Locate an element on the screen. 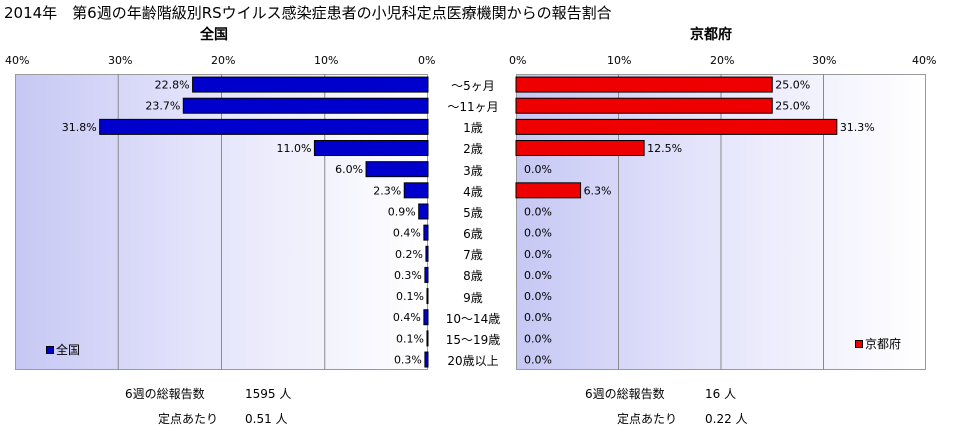  category-label: ～5ヶ月 is located at coordinates (473, 85).